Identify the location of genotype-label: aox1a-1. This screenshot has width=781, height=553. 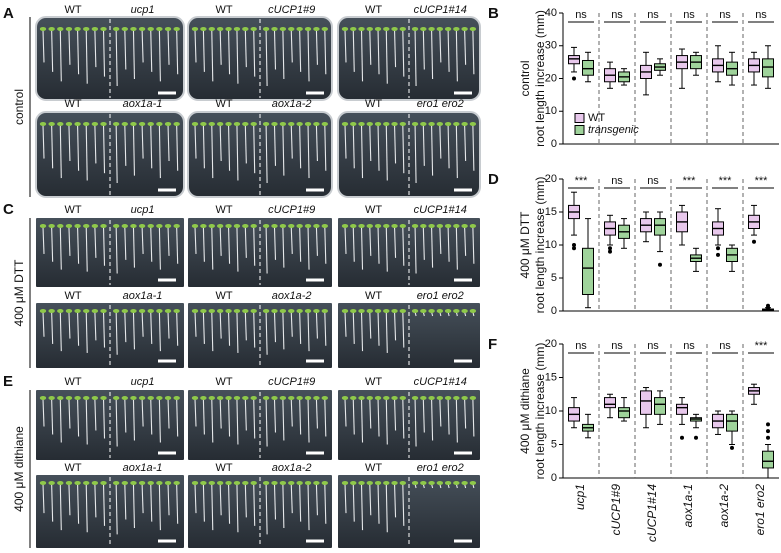
(143, 296).